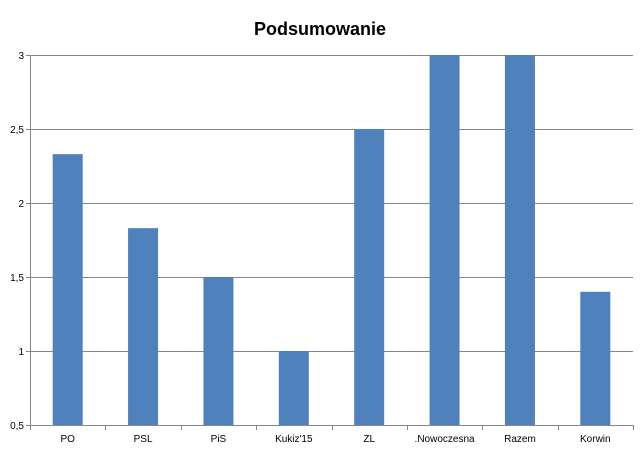  What do you see at coordinates (519, 240) in the screenshot?
I see `bar-razem` at bounding box center [519, 240].